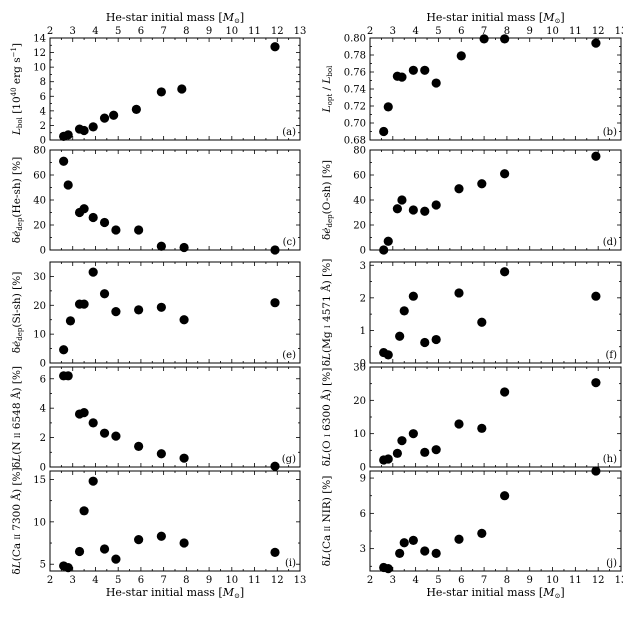 This screenshot has height=623, width=623. Describe the element at coordinates (393, 580) in the screenshot. I see `x-tick-label: 3` at that location.